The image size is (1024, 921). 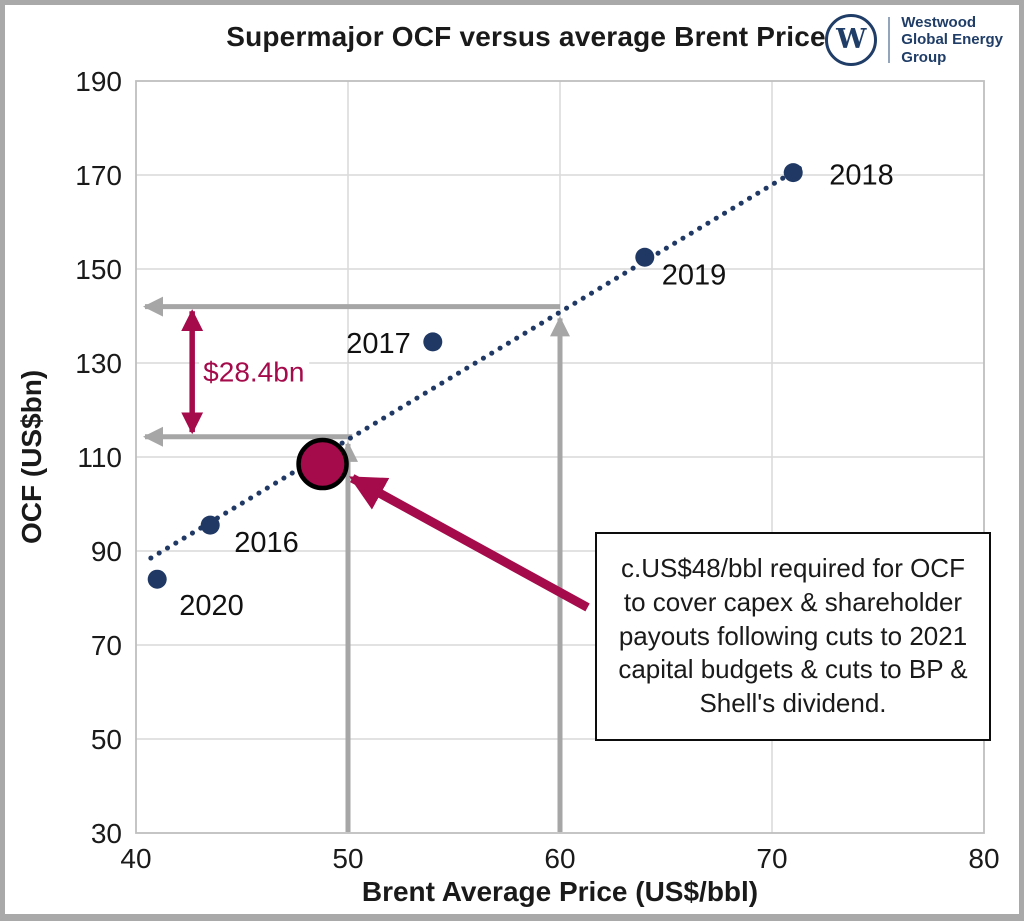 What do you see at coordinates (98, 175) in the screenshot?
I see `y-tick-label: 170` at bounding box center [98, 175].